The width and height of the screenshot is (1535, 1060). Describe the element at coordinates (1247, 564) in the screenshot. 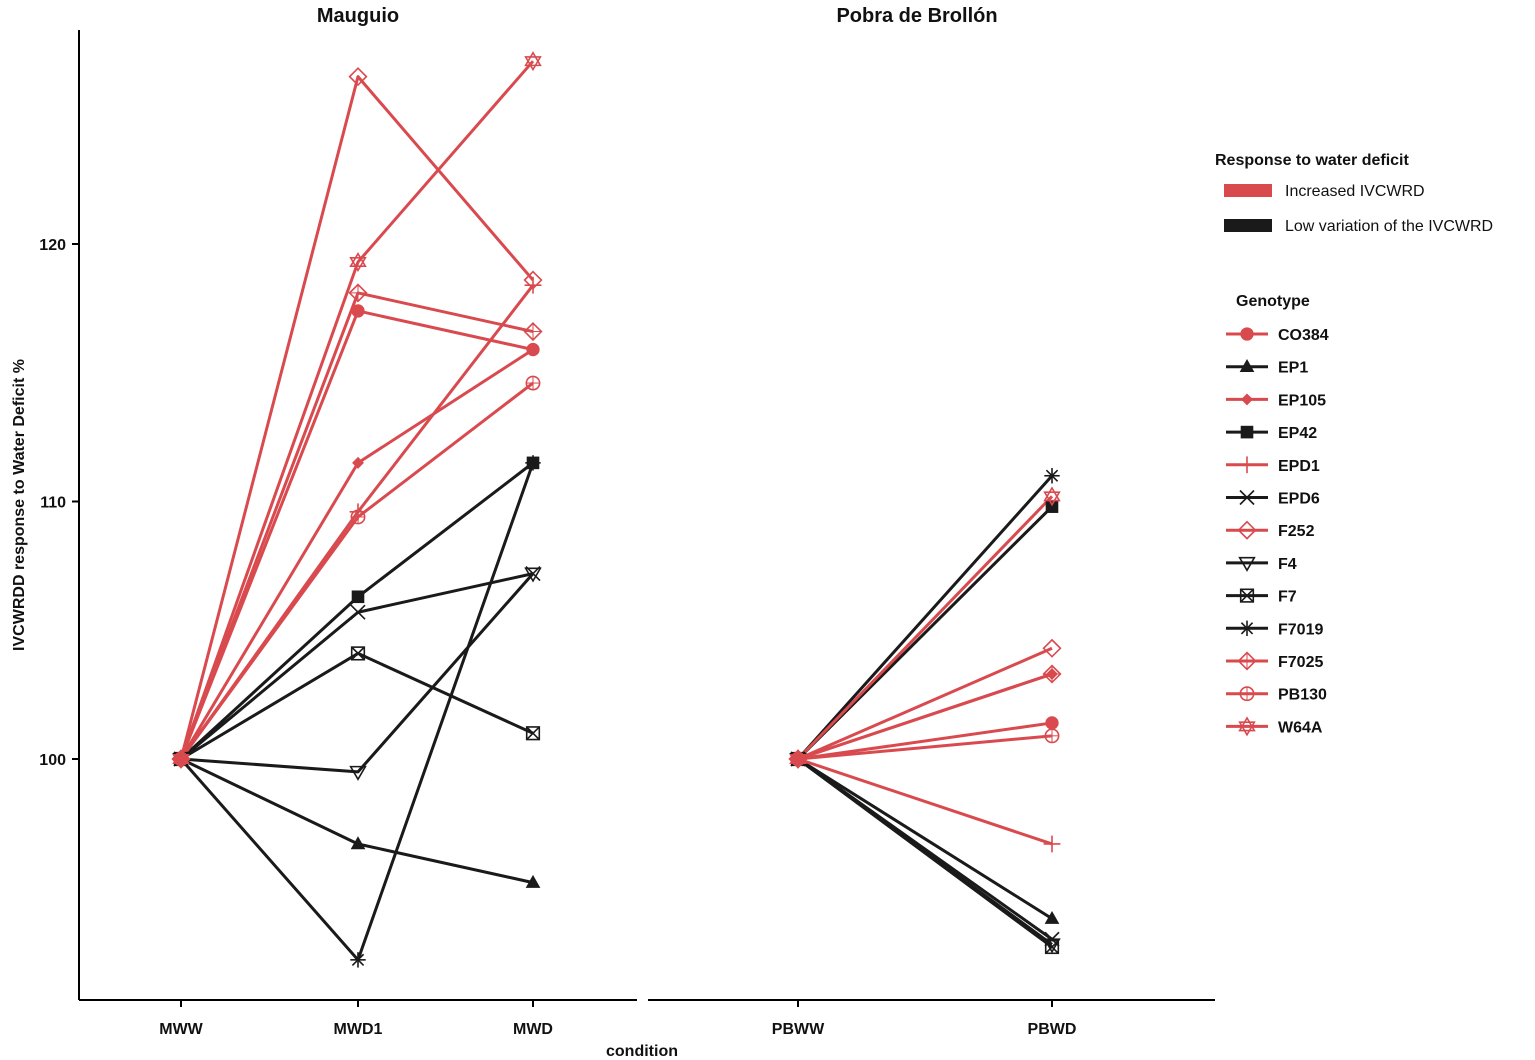

I see `legend-marker-F4` at that location.